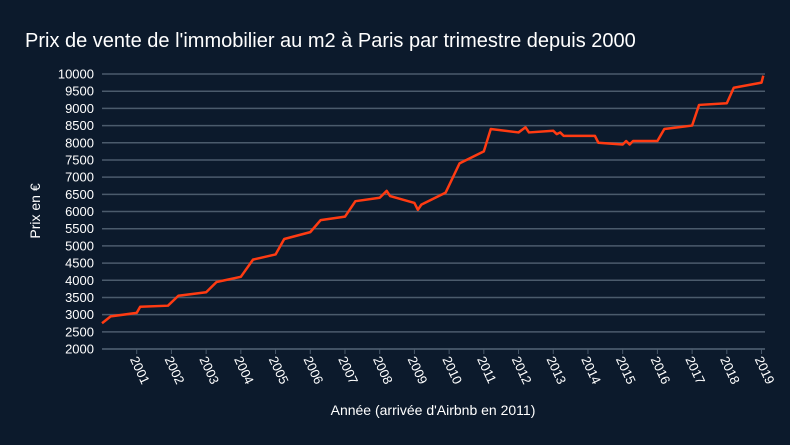 Image resolution: width=790 pixels, height=445 pixels. I want to click on y-tick-label: 9500, so click(79, 91).